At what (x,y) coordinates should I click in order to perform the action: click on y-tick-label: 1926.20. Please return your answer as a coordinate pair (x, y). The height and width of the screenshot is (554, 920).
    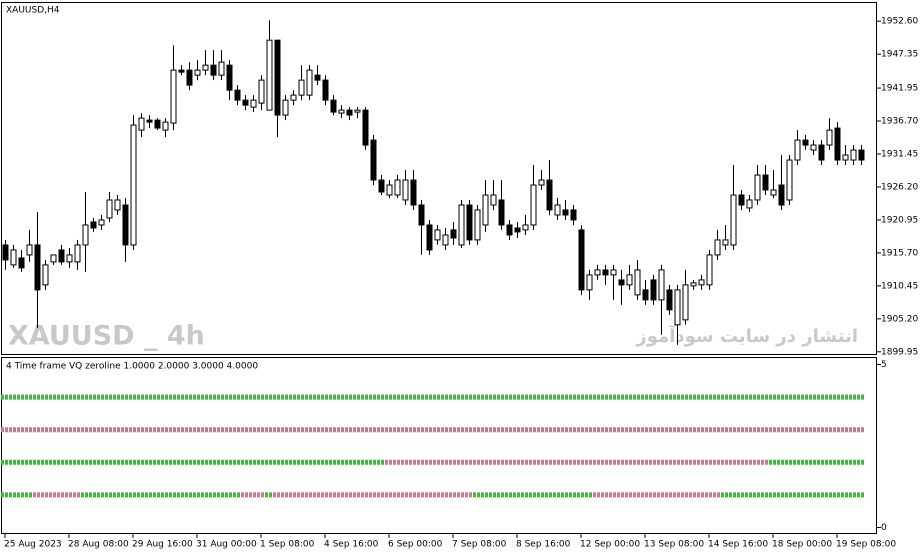
    Looking at the image, I should click on (899, 187).